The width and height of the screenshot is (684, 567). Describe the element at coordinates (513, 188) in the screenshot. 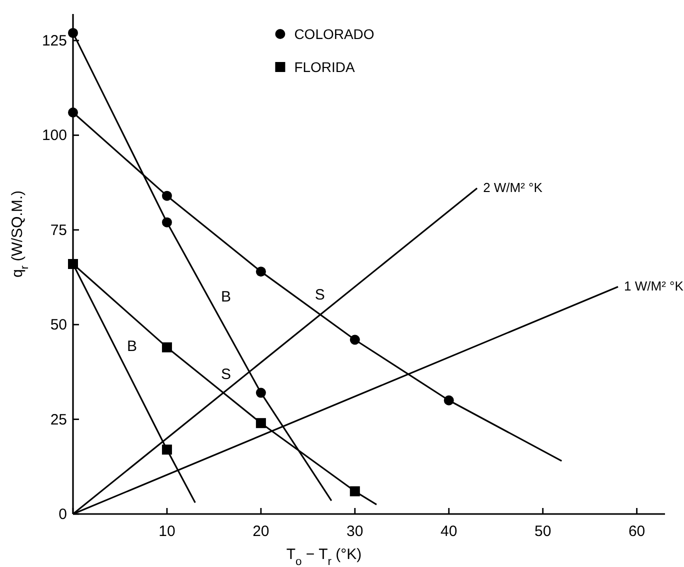

I see `series-label: 2 W/M² °K` at that location.